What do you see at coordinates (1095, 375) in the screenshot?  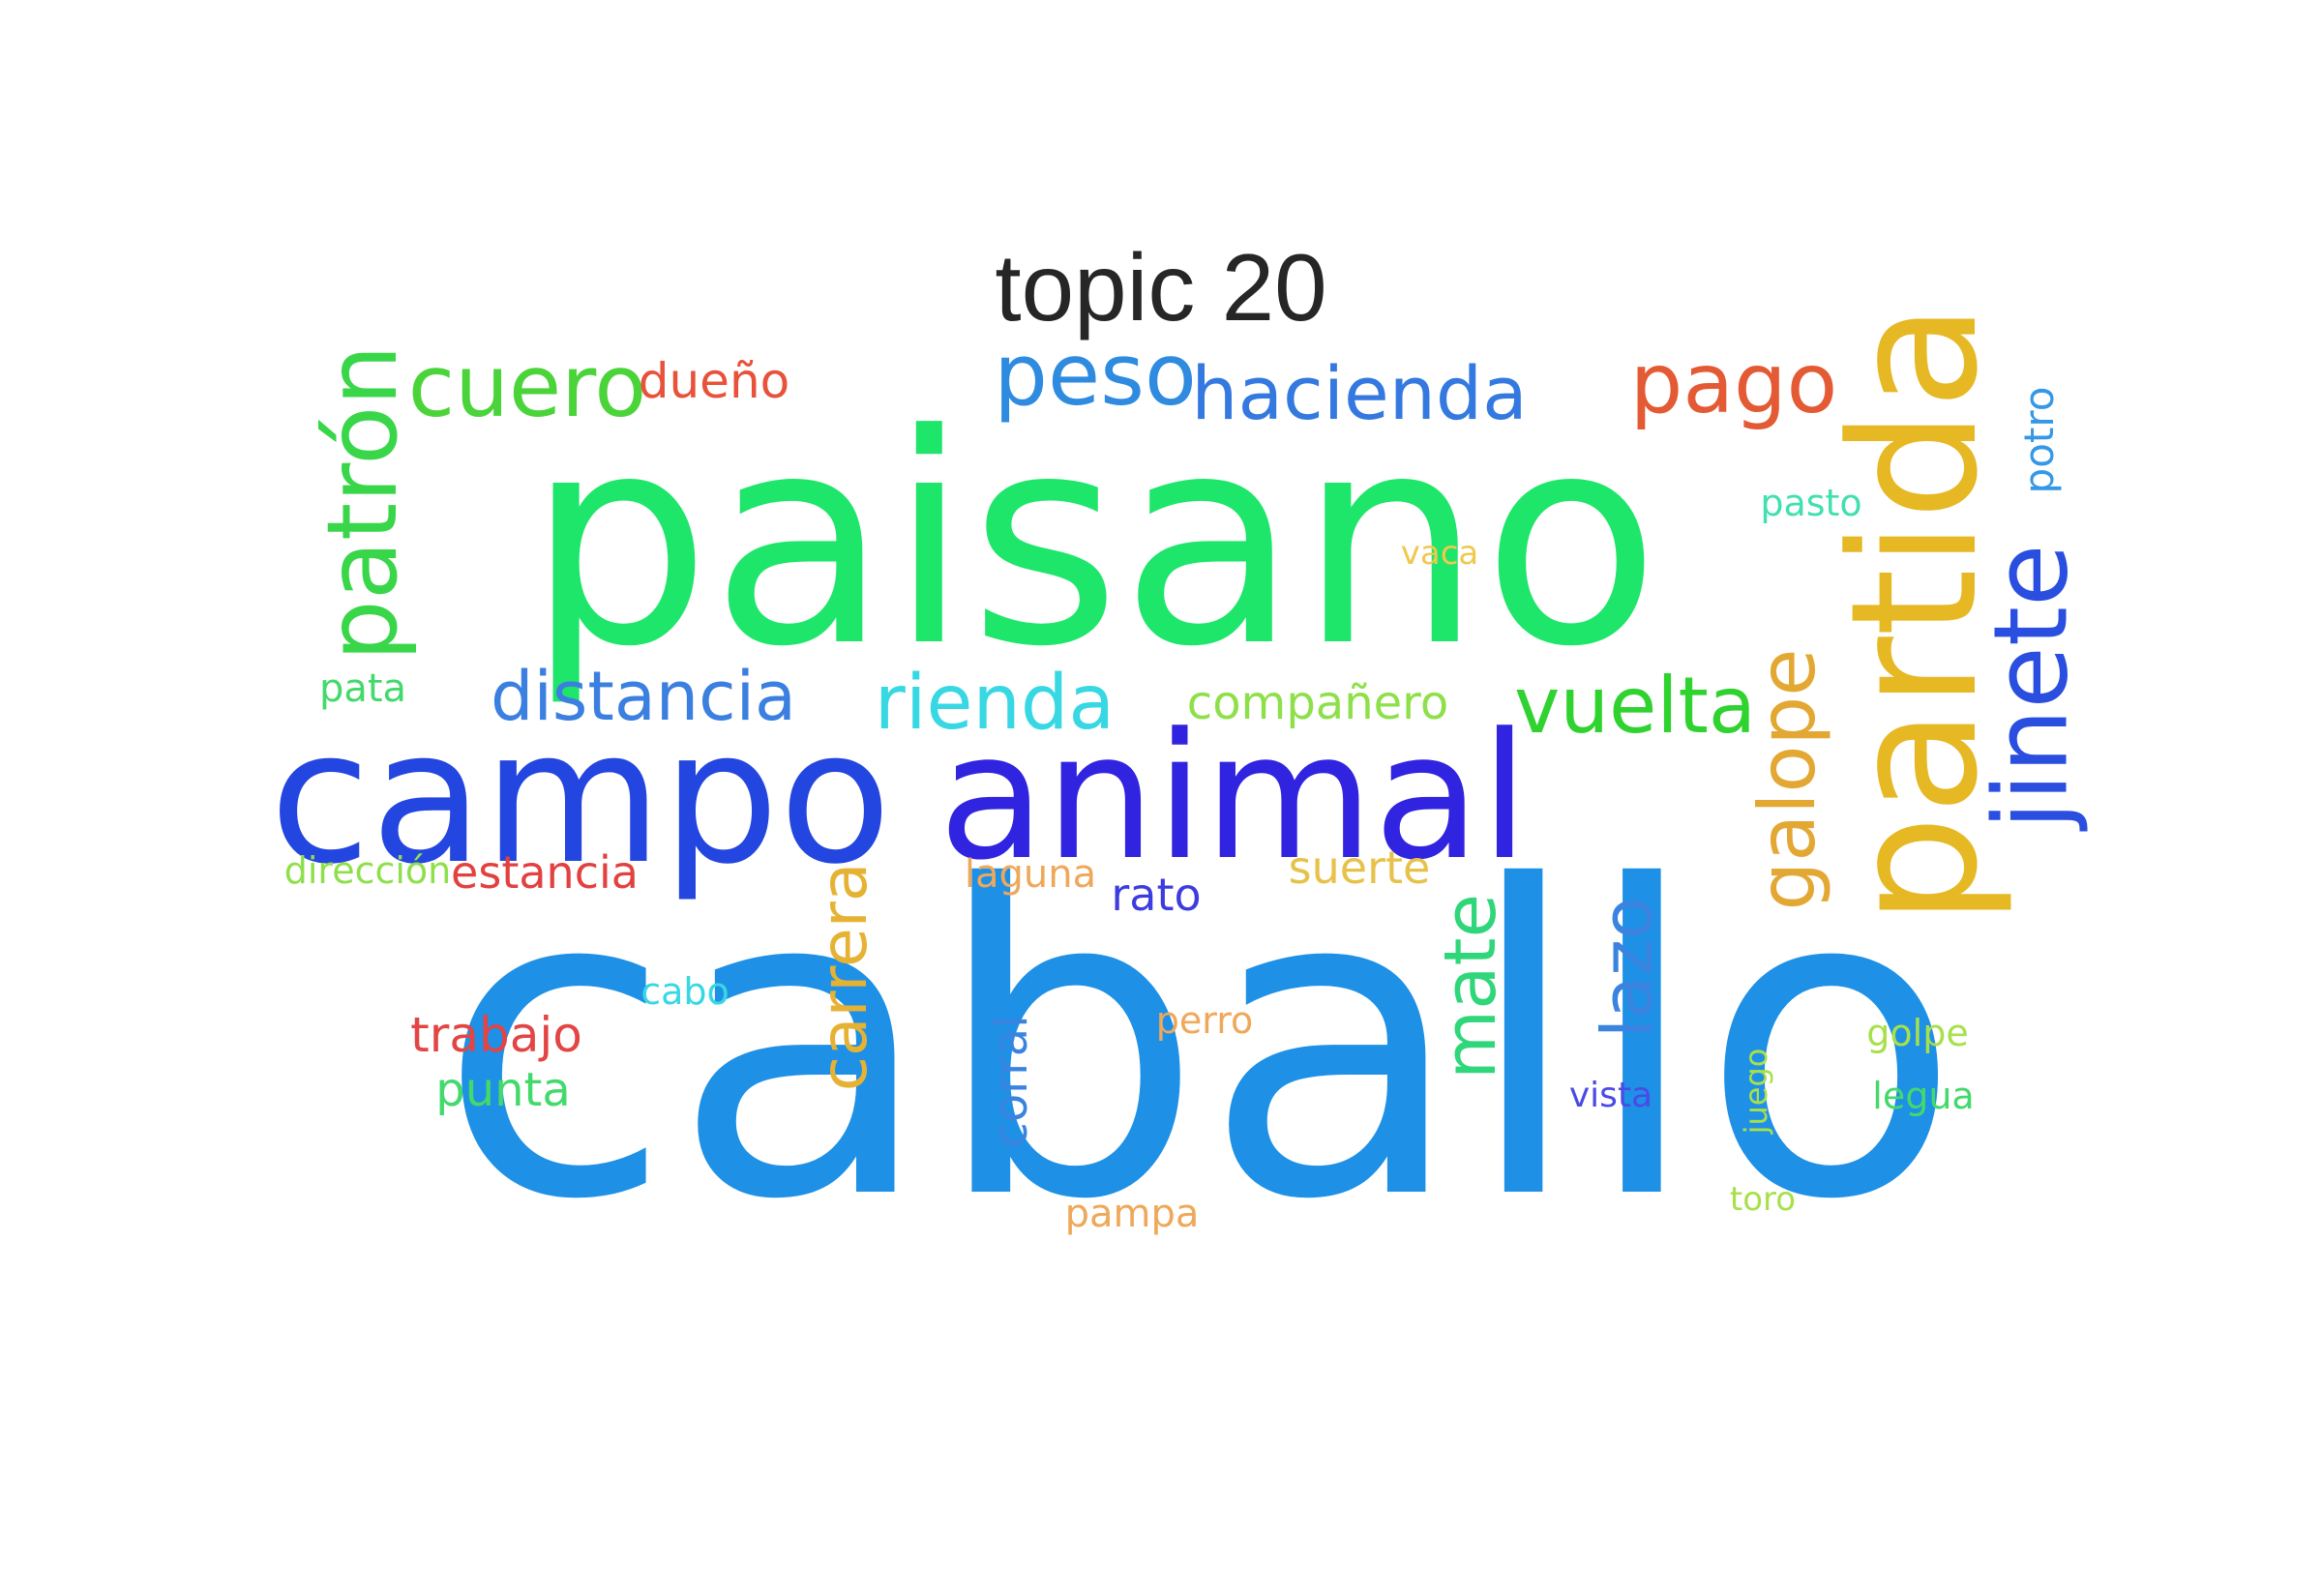 I see `word-peso: peso` at bounding box center [1095, 375].